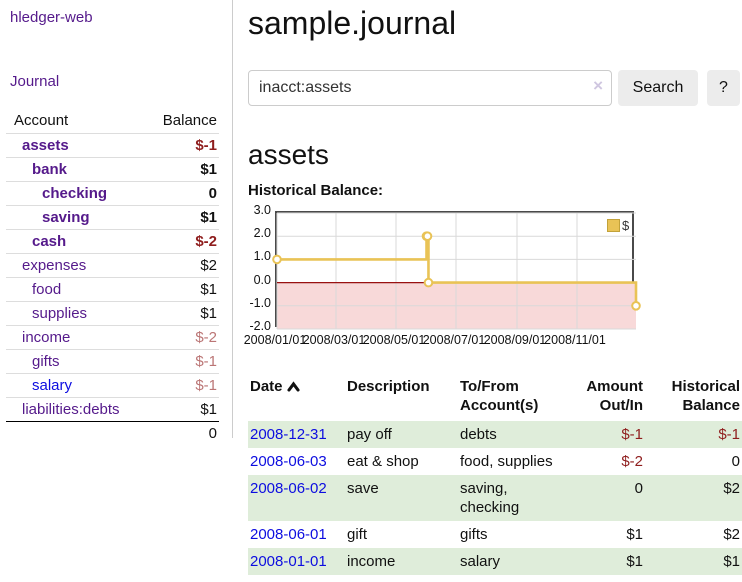 Image resolution: width=742 pixels, height=582 pixels. I want to click on account-row: liabilities:debts $1, so click(112, 409).